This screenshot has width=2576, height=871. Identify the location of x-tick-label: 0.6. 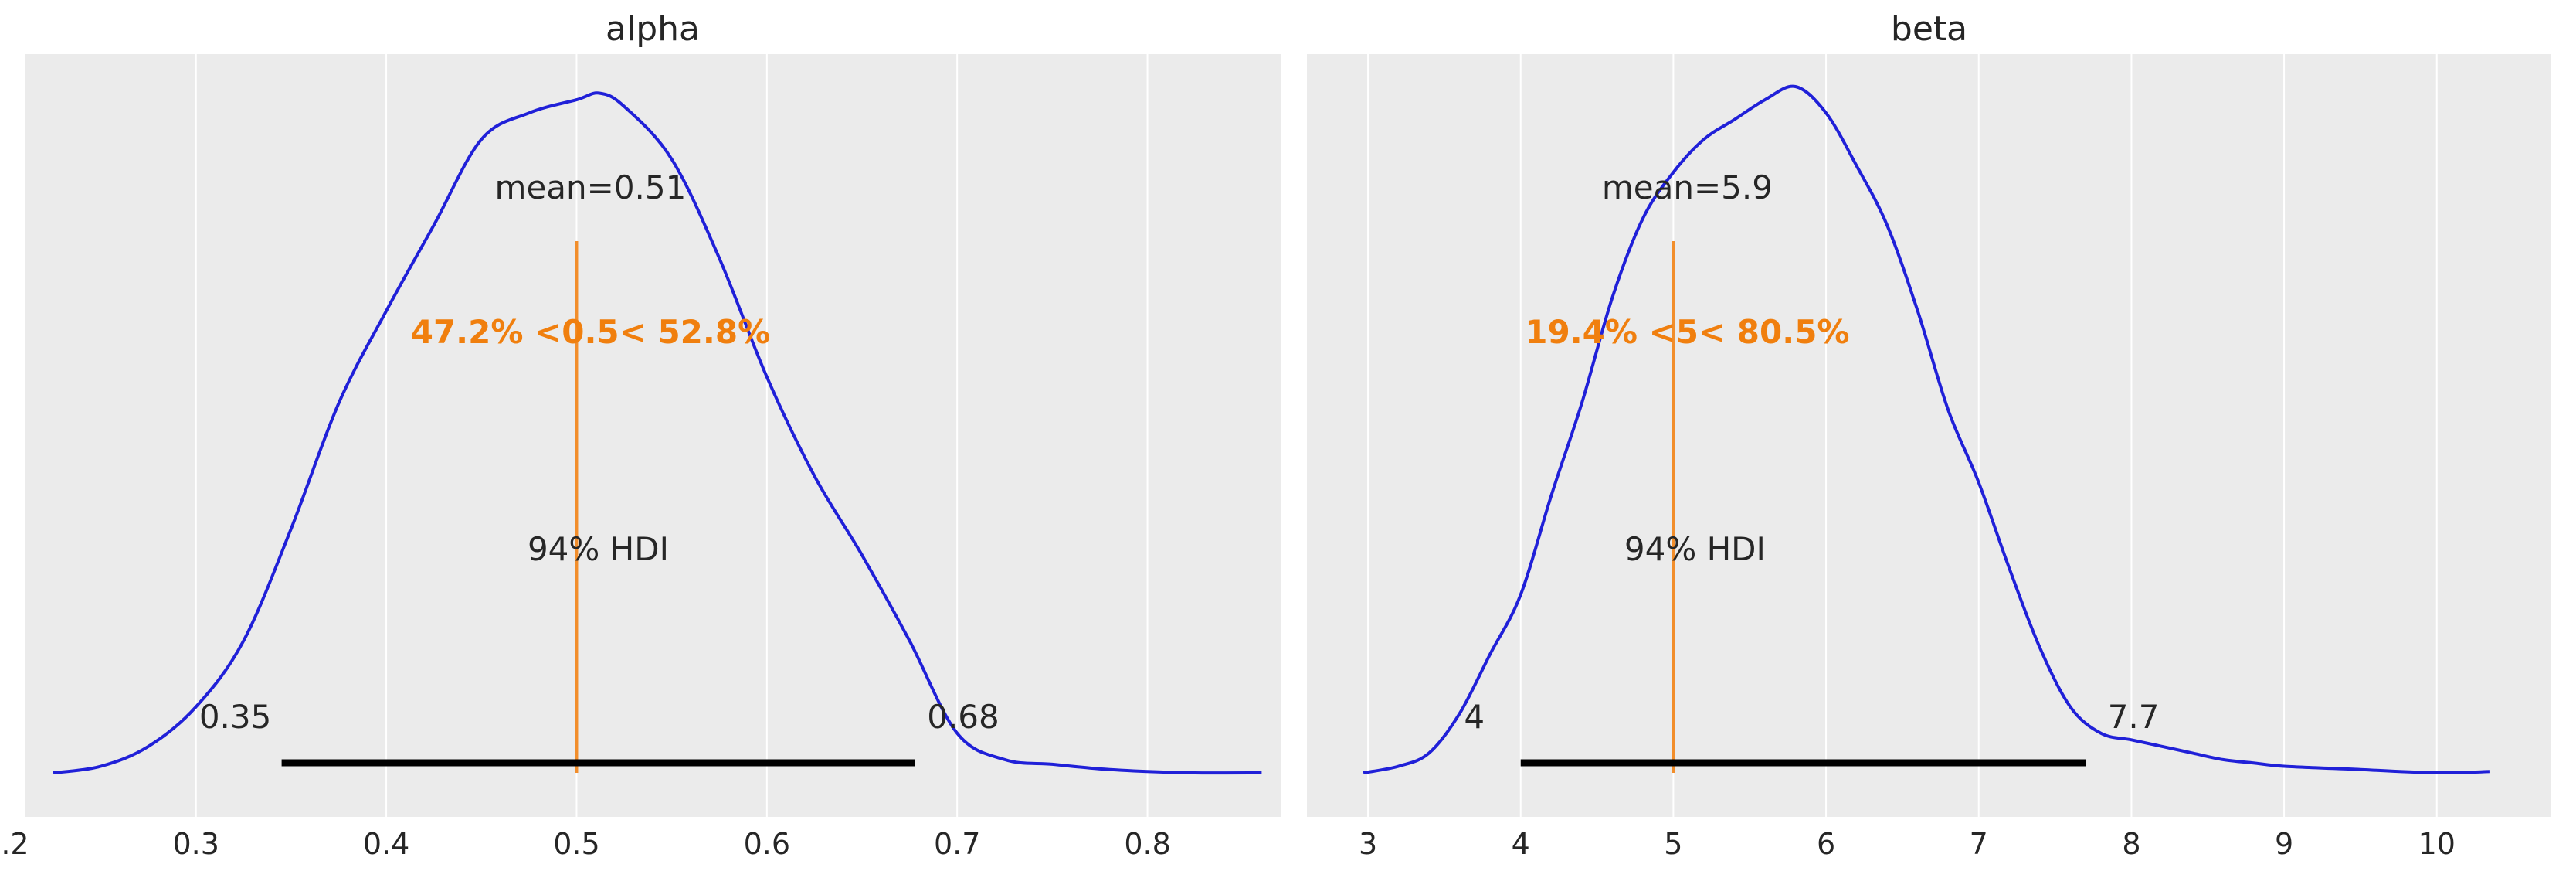
(767, 844).